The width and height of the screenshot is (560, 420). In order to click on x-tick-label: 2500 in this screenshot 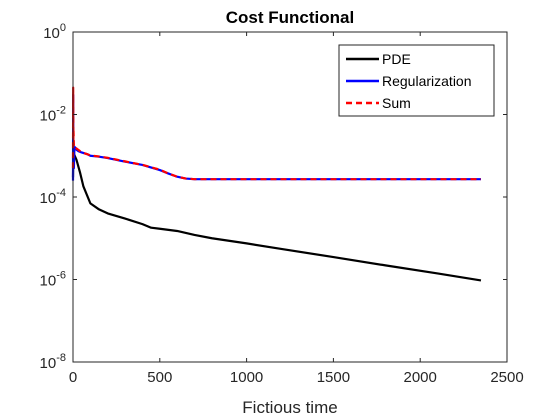, I will do `click(506, 377)`.